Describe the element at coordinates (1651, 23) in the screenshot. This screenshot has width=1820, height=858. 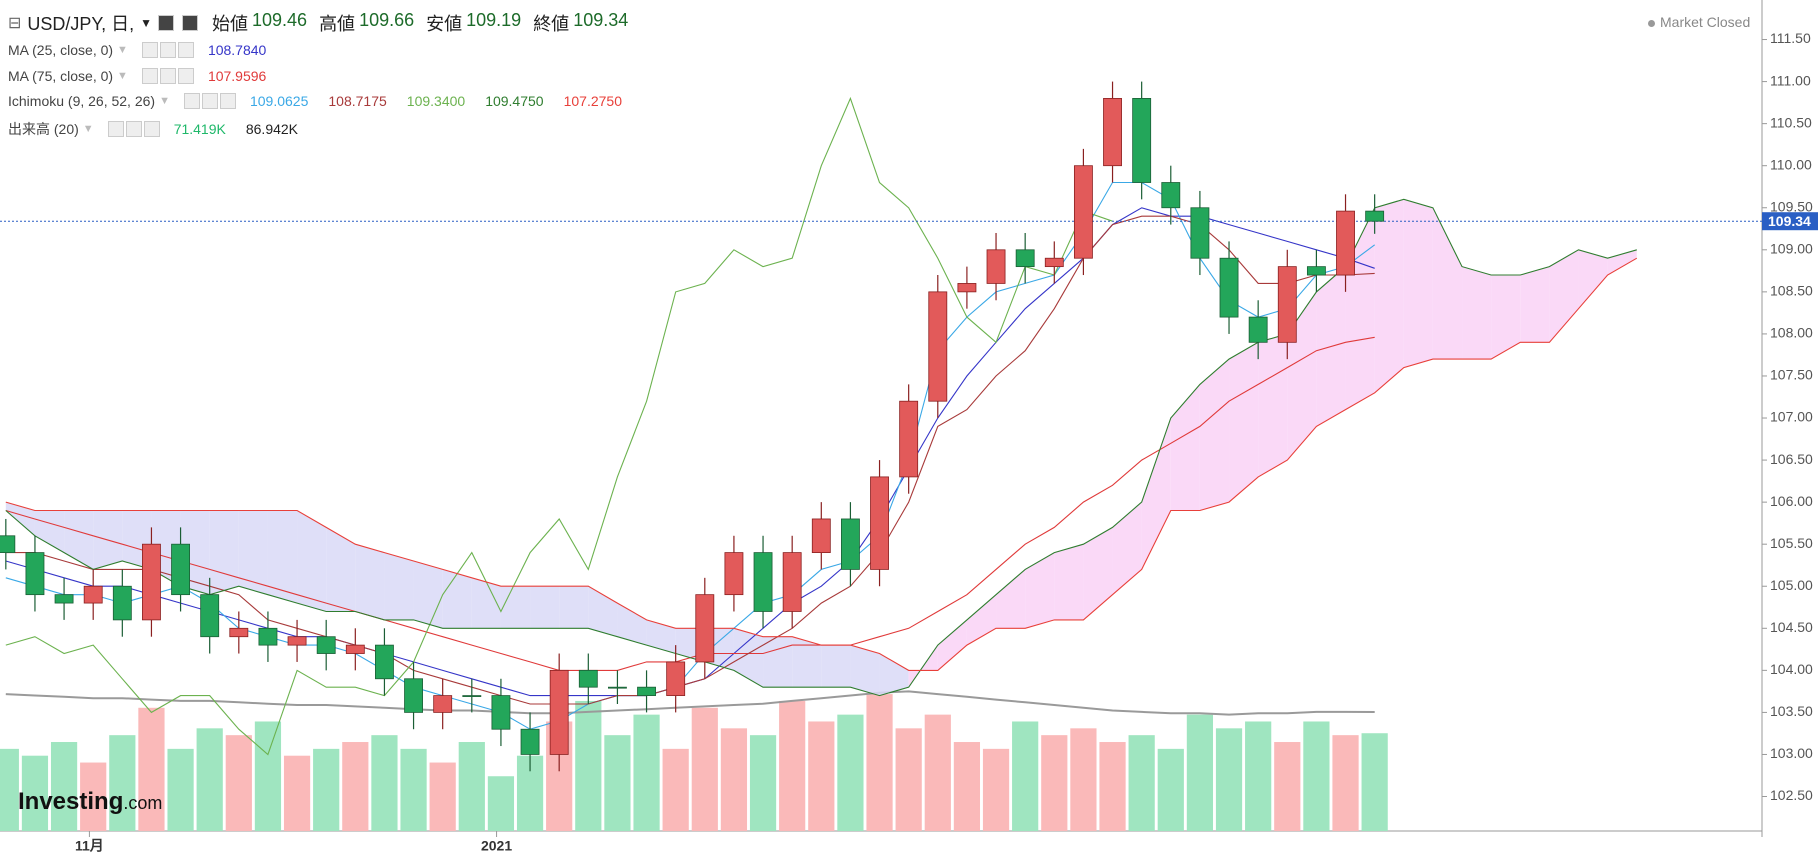
I see `status-dot` at that location.